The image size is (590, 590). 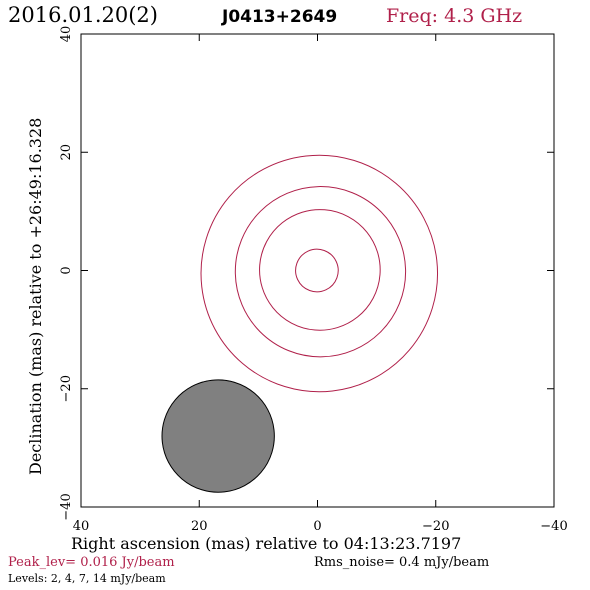 I want to click on y-tick-label: −40, so click(x=66, y=506).